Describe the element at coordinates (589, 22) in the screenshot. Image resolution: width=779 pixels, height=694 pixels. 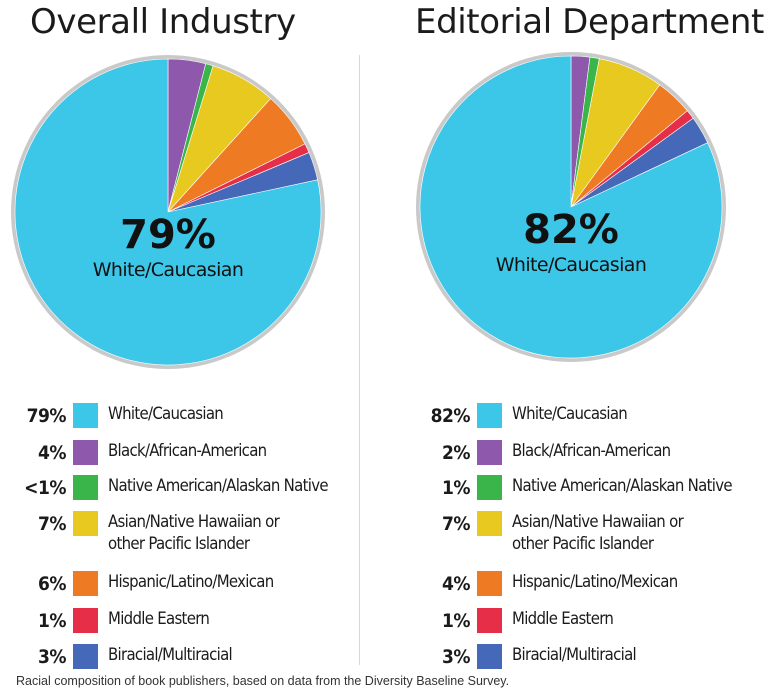
I see `chart-title: Editorial Department` at that location.